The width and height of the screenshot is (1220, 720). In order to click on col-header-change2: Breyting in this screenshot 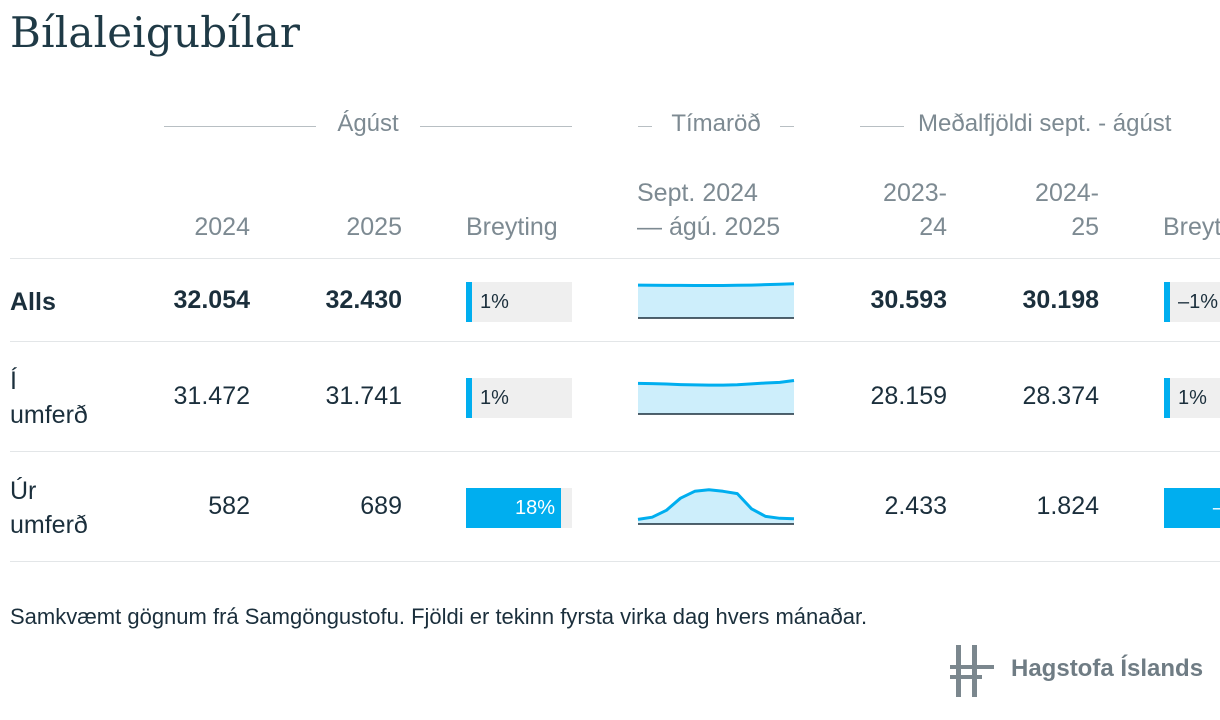, I will do `click(1191, 227)`.